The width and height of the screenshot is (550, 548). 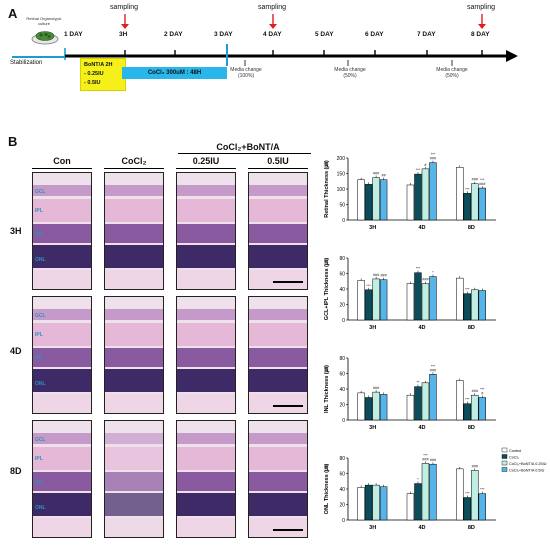 What do you see at coordinates (73, 34) in the screenshot?
I see `tick-1day: 1 DAY` at bounding box center [73, 34].